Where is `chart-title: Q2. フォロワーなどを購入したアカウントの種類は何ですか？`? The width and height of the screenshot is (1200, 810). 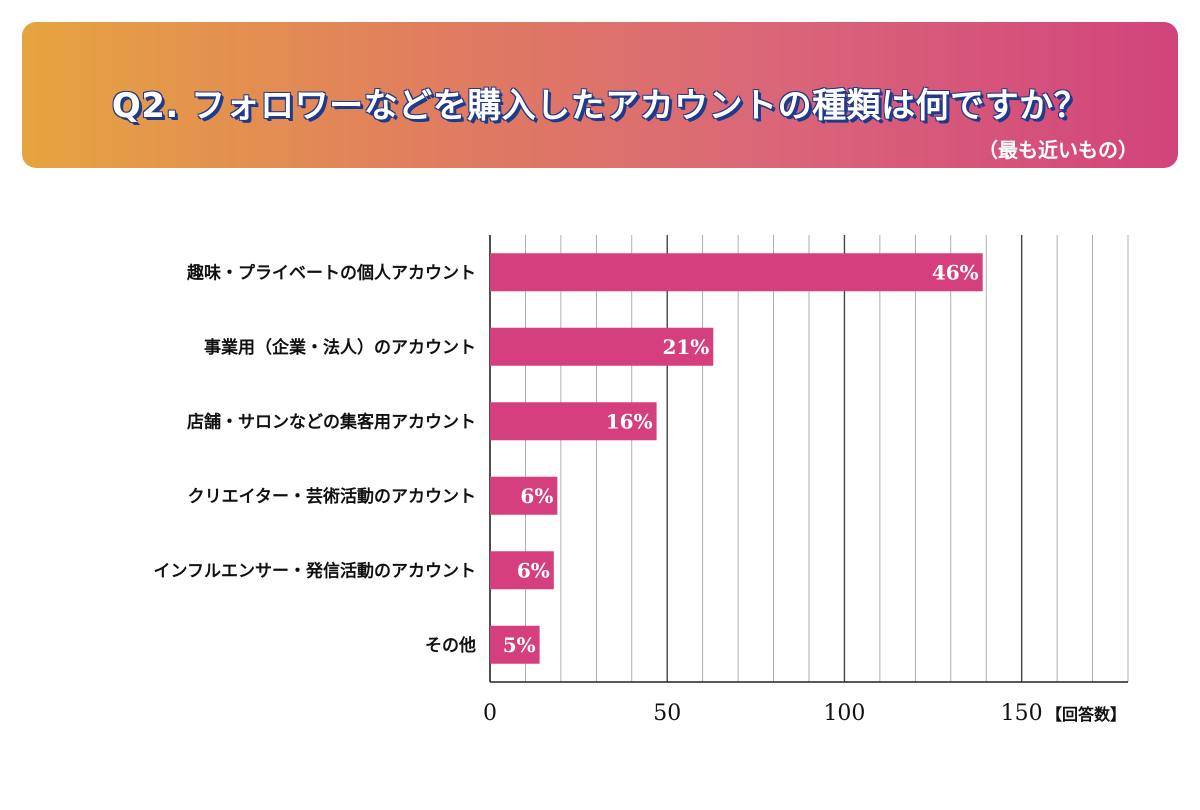 chart-title: Q2. フォロワーなどを購入したアカウントの種類は何ですか？ is located at coordinates (600, 106).